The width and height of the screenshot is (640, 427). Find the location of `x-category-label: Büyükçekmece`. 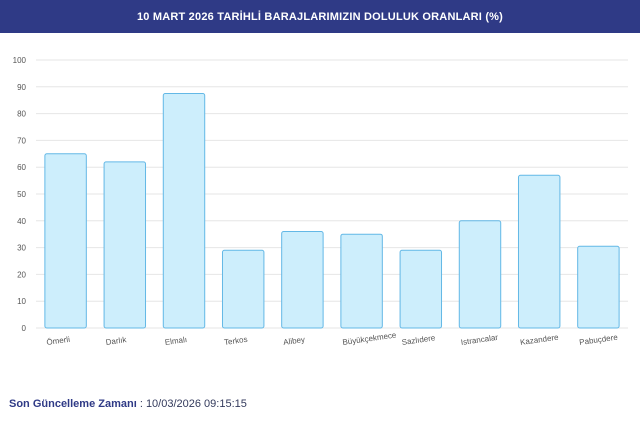

x-category-label: Büyükçekmece is located at coordinates (370, 338).